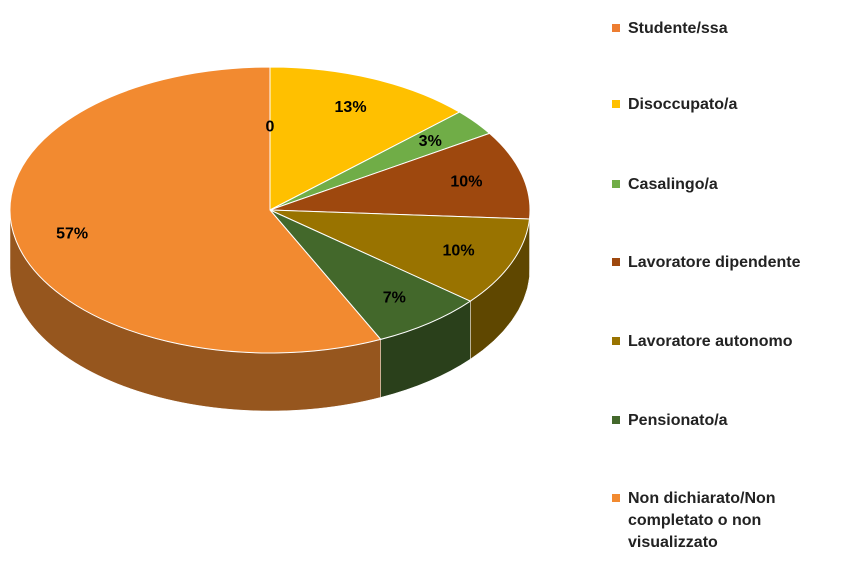  Describe the element at coordinates (673, 184) in the screenshot. I see `legend-label: Casalingo/a` at that location.